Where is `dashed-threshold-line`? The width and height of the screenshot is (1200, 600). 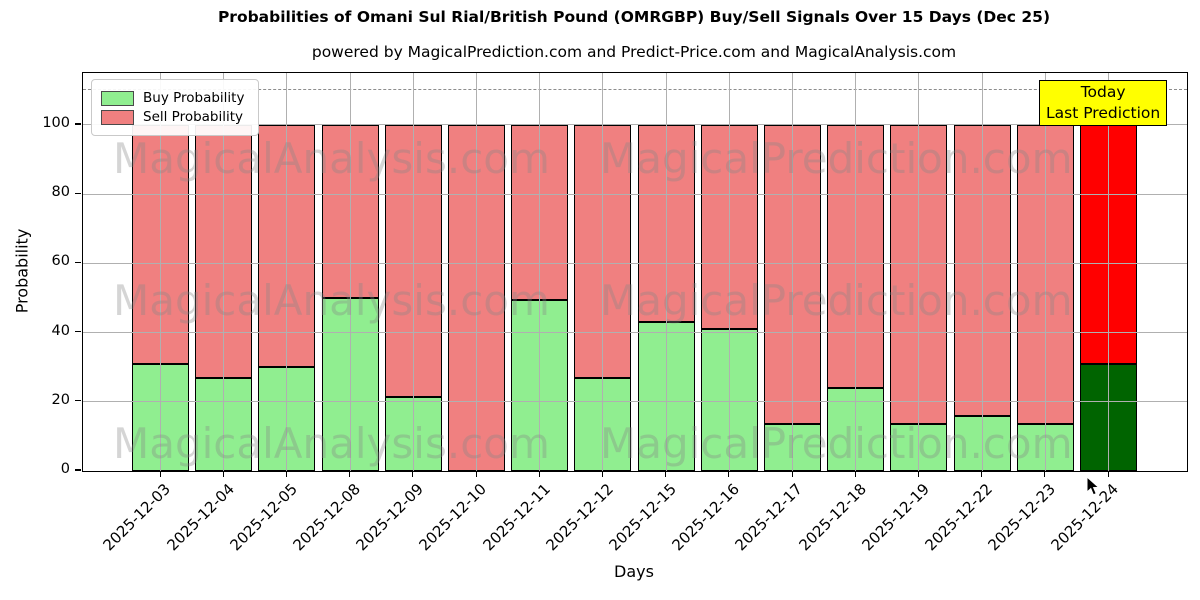 dashed-threshold-line is located at coordinates (635, 90).